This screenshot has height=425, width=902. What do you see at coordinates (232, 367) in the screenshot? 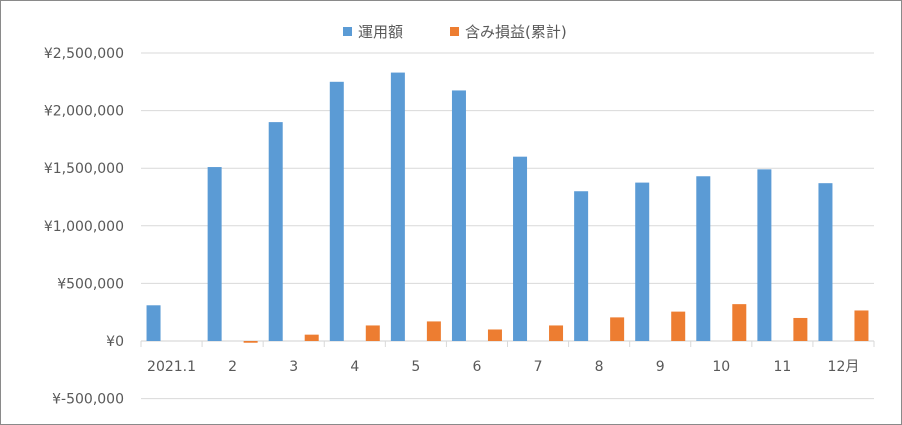
I see `x-tick-label: 2` at bounding box center [232, 367].